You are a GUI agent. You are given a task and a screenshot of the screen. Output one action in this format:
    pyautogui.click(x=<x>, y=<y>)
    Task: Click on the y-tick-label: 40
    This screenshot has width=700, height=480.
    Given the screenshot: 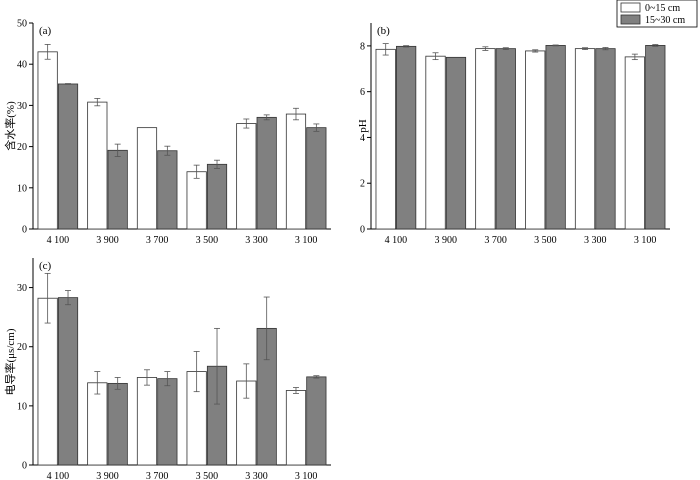 What is the action you would take?
    pyautogui.click(x=22, y=65)
    